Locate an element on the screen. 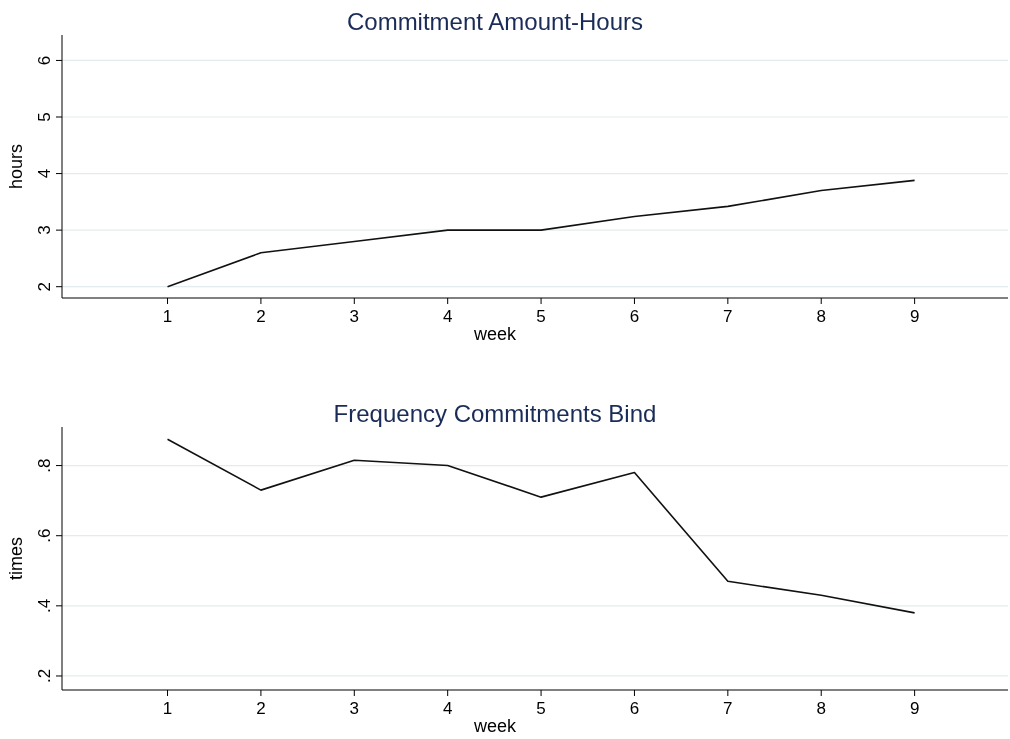 Image resolution: width=1010 pixels, height=739 pixels. y-tick-label: .2 is located at coordinates (44, 676).